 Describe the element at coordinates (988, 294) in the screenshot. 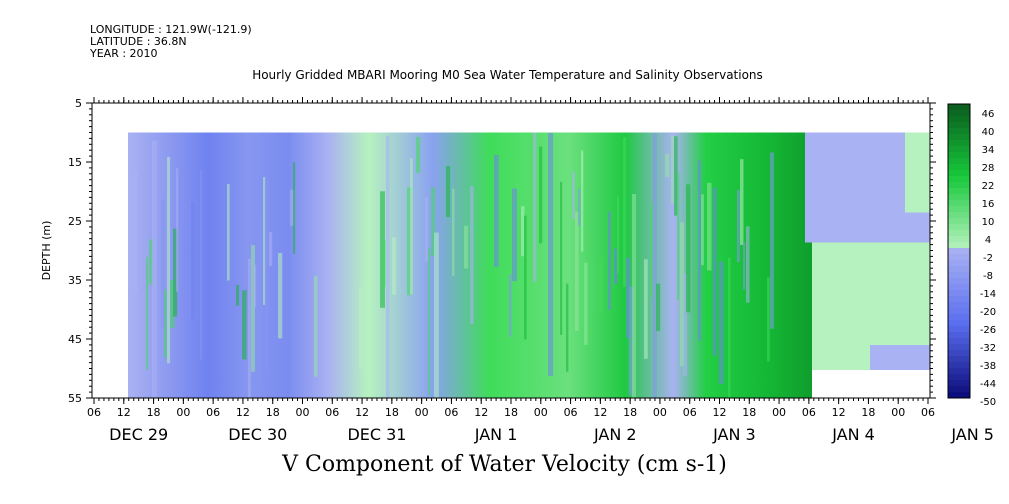

I see `colorbar-label: -14` at that location.